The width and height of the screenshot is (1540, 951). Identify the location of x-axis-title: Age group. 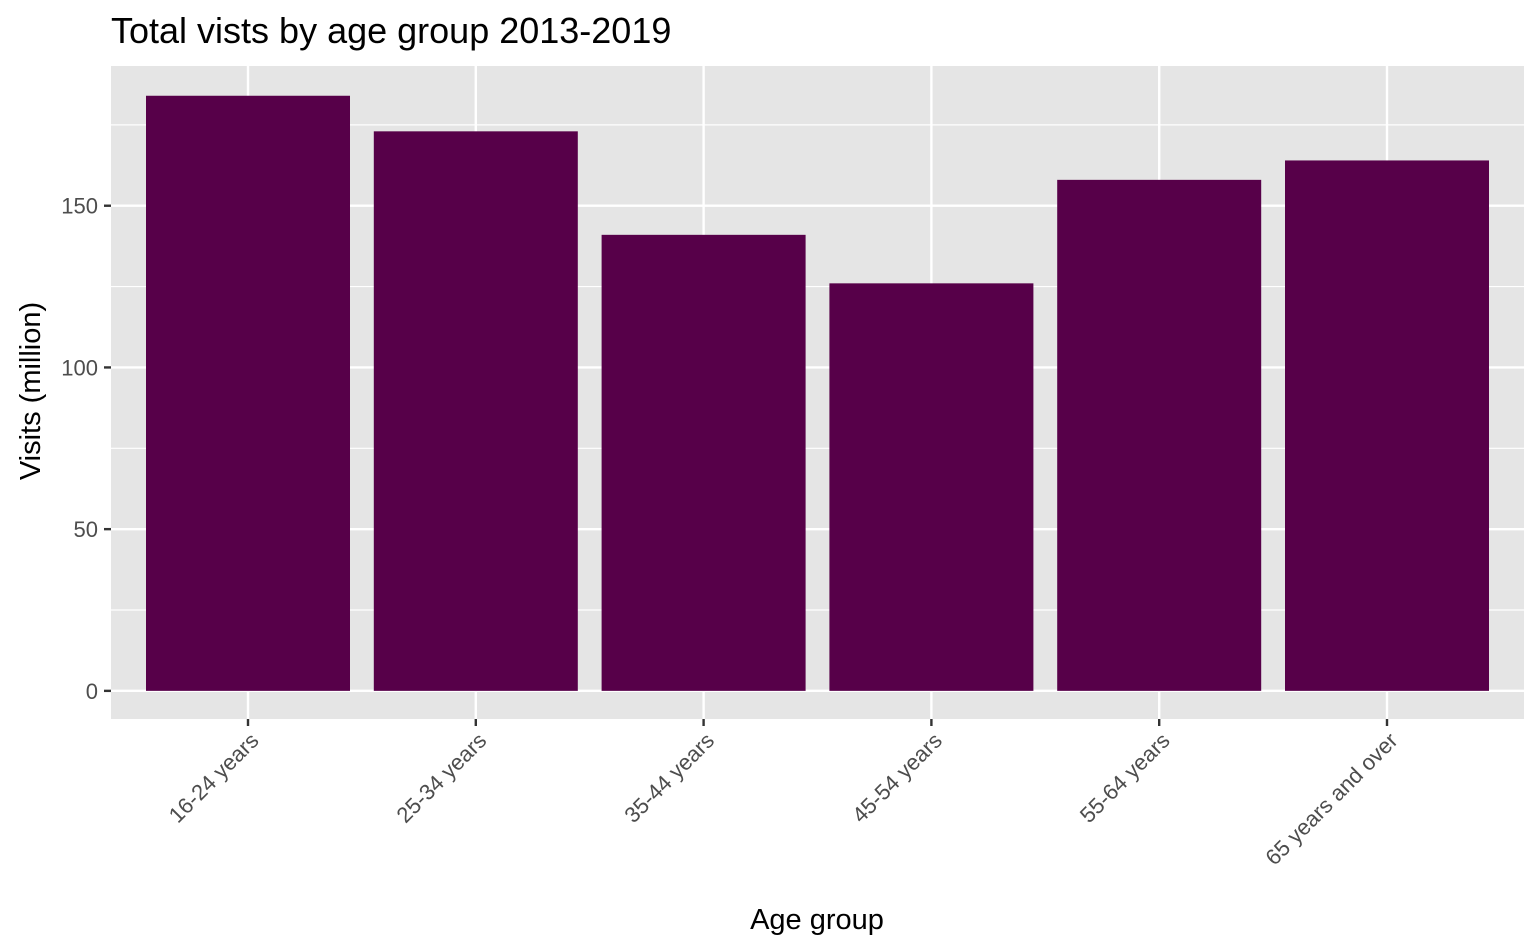
(817, 920).